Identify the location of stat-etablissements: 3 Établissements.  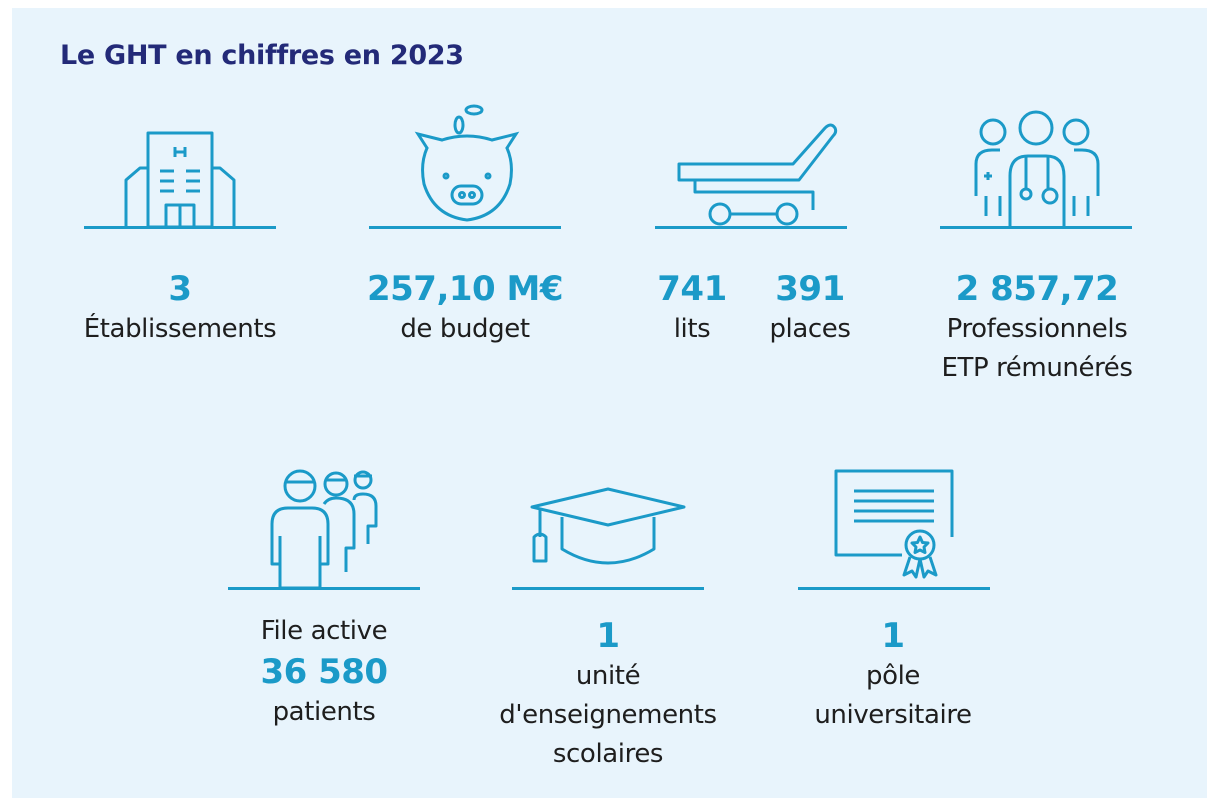
(180, 308).